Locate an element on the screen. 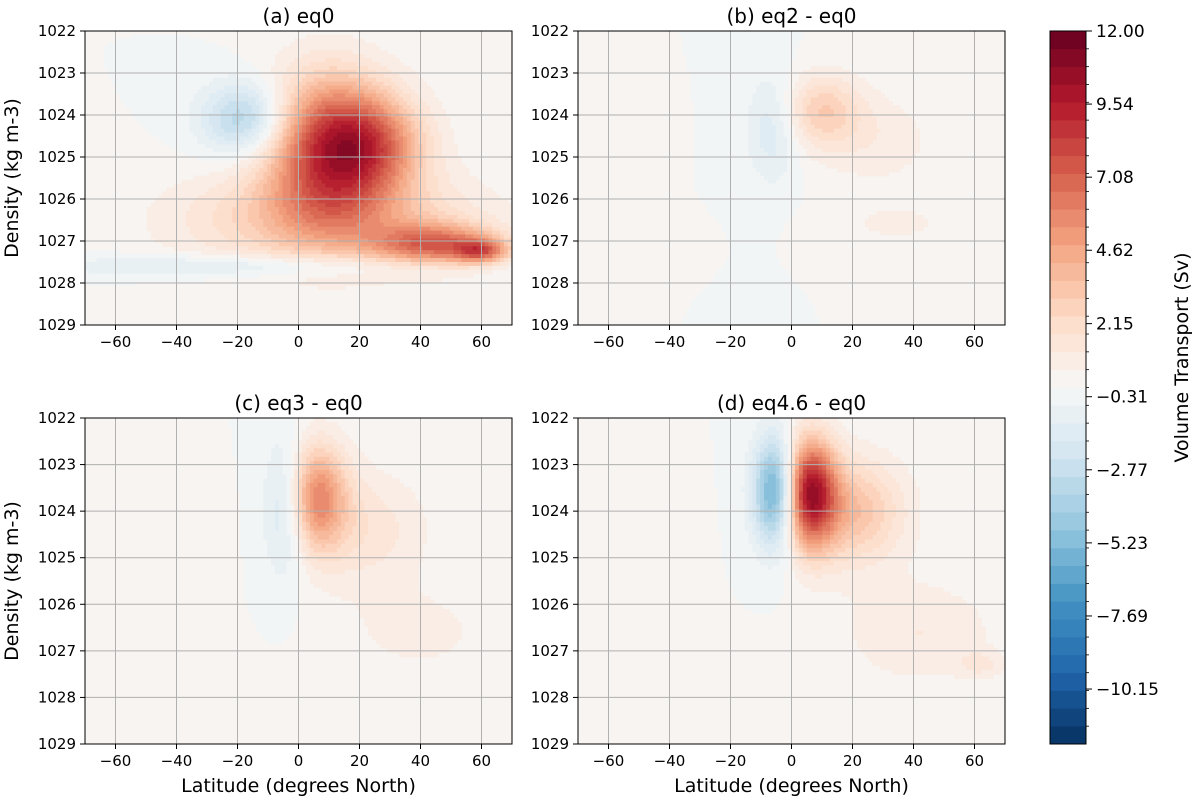 The height and width of the screenshot is (800, 1200). colorbar-tick-label: −7.69 is located at coordinates (1122, 617).